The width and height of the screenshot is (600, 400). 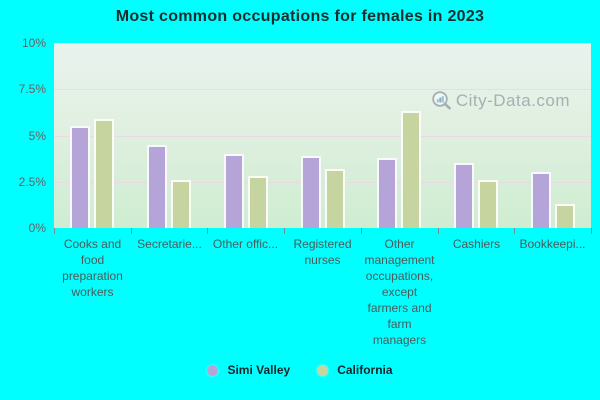 I want to click on y-axis-label: 2.5%, so click(x=32, y=182).